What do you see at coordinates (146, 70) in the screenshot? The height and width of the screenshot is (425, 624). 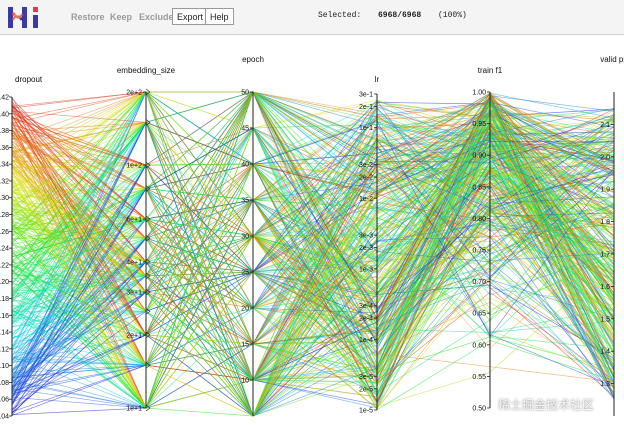 I see `axis-title: embedding_size` at bounding box center [146, 70].